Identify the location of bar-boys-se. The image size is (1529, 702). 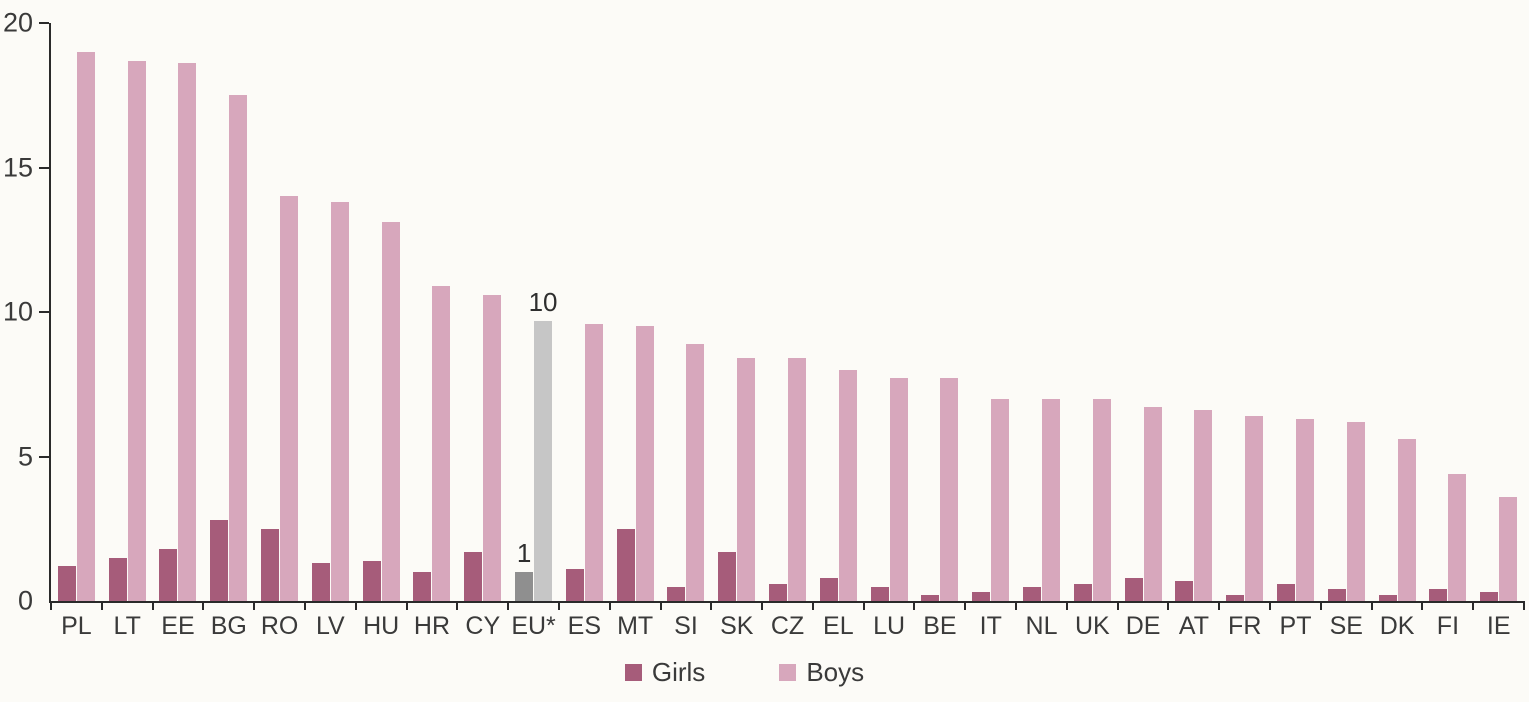
(1355, 511).